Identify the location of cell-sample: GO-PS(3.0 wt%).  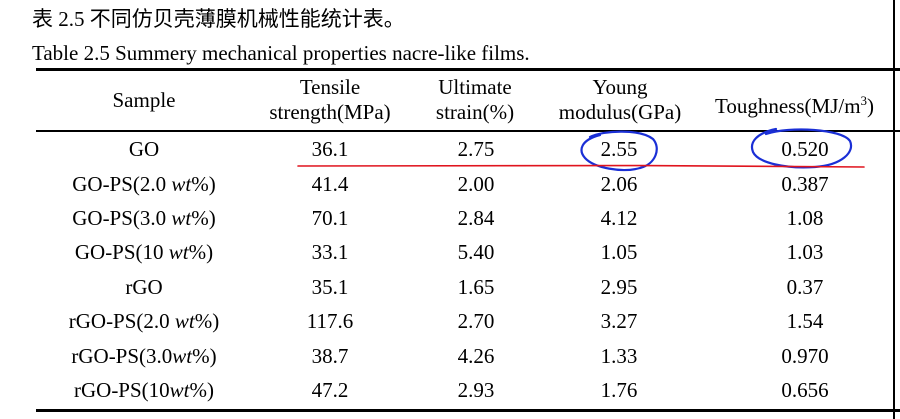
(144, 218).